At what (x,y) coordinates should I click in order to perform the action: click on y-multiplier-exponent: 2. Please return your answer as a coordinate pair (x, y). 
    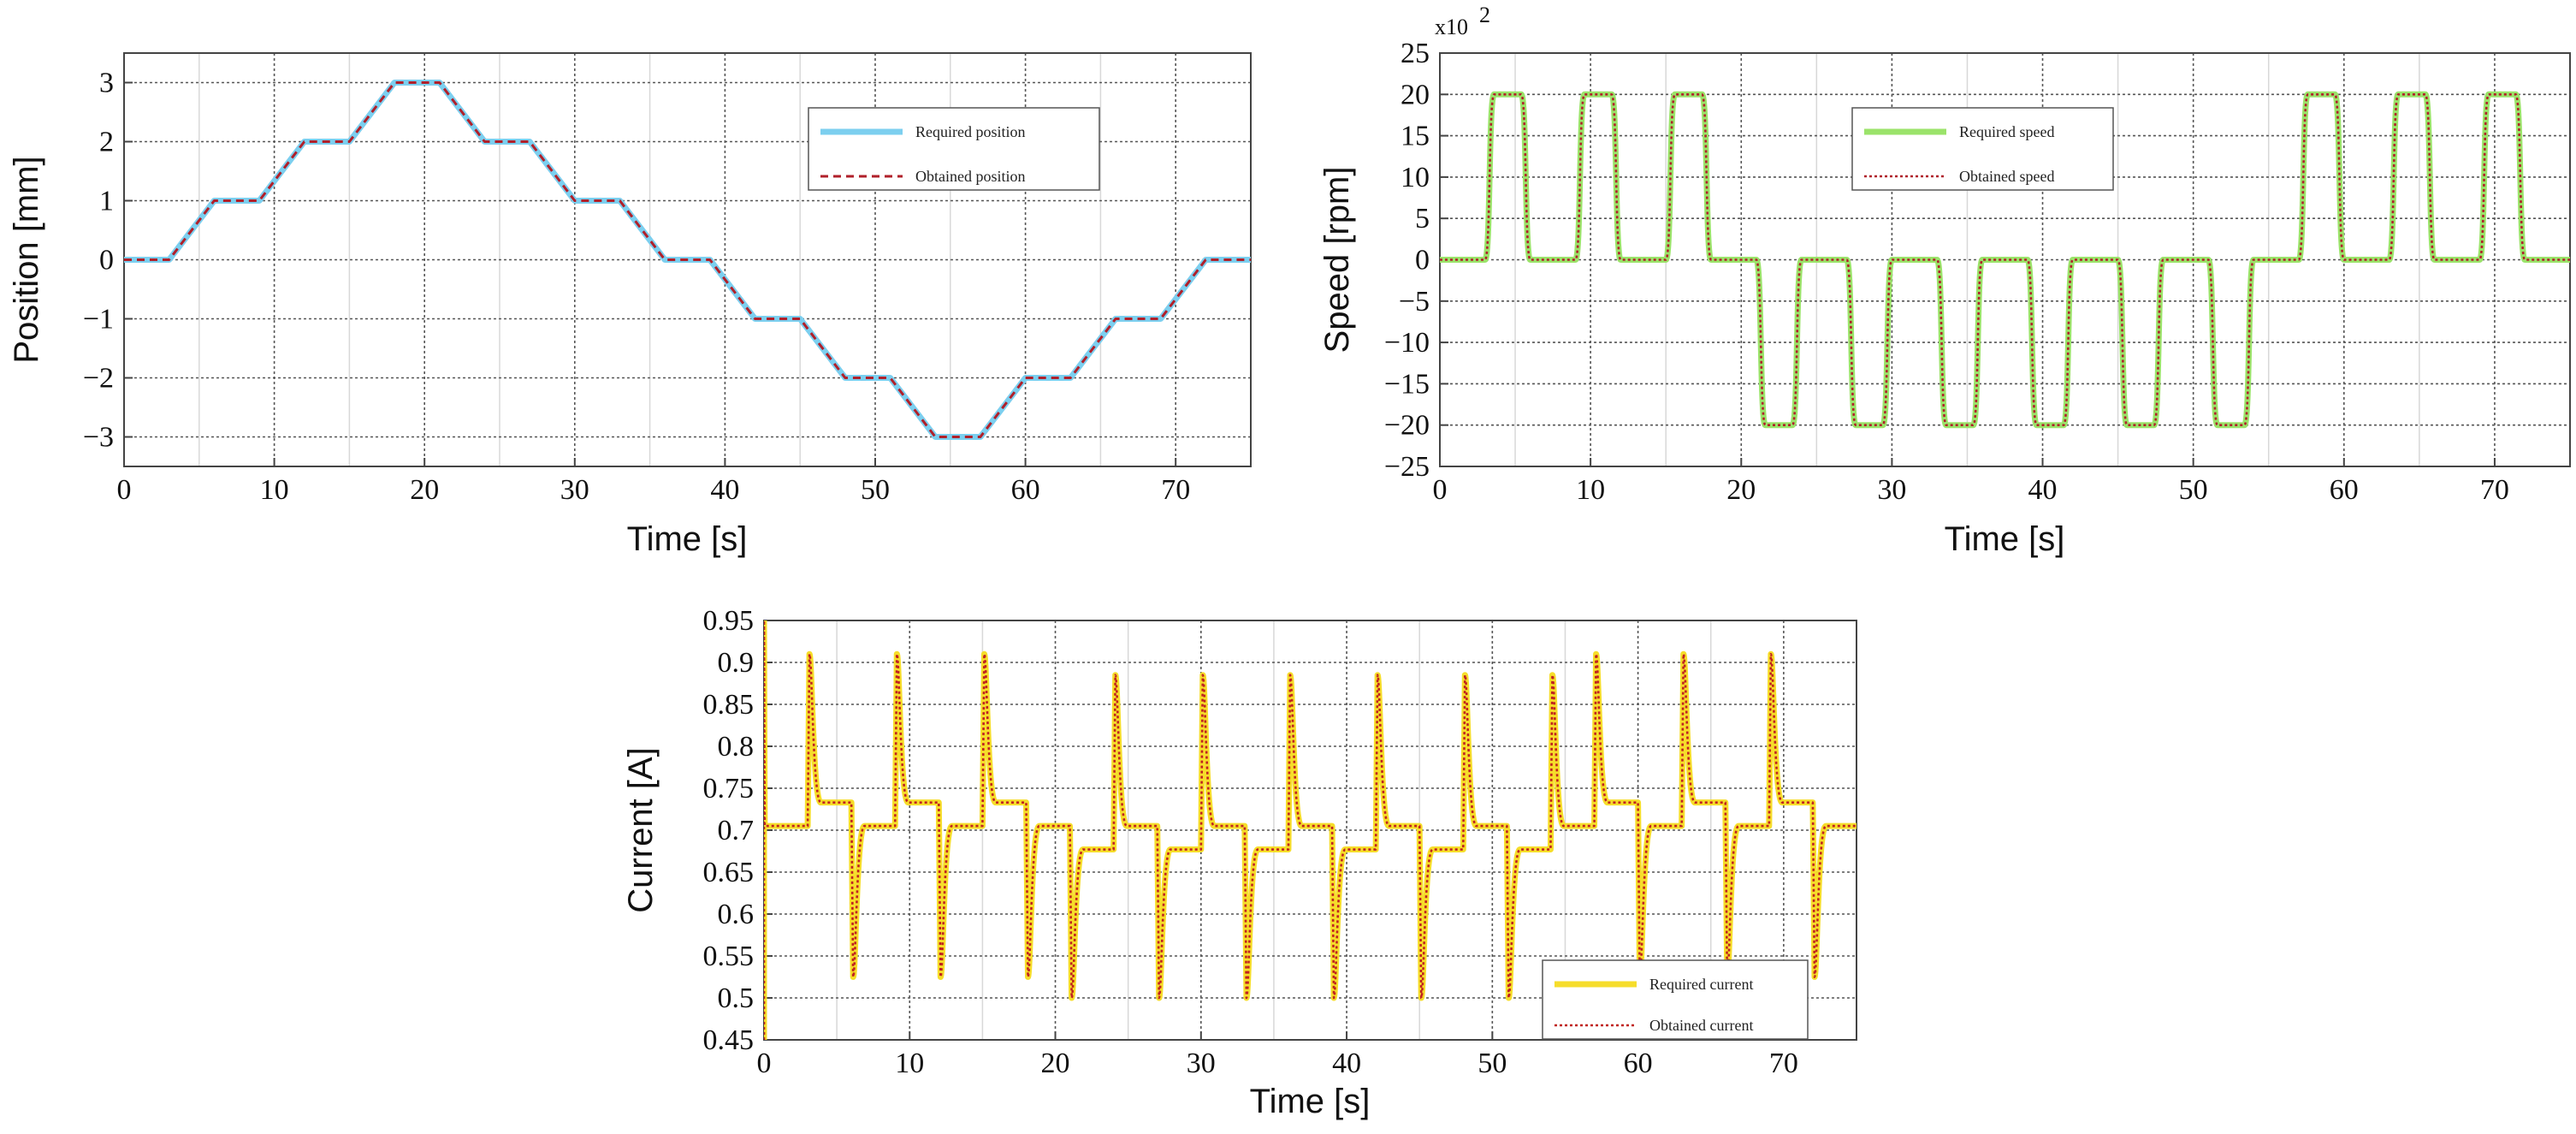
    Looking at the image, I should click on (1484, 15).